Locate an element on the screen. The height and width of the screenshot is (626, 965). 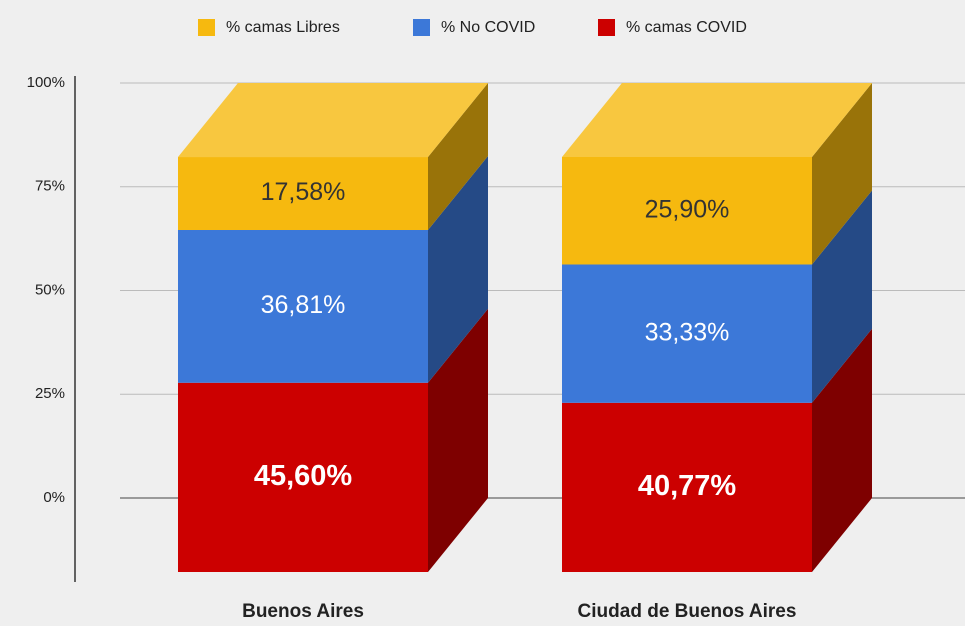
data-label: 40,77% is located at coordinates (687, 486).